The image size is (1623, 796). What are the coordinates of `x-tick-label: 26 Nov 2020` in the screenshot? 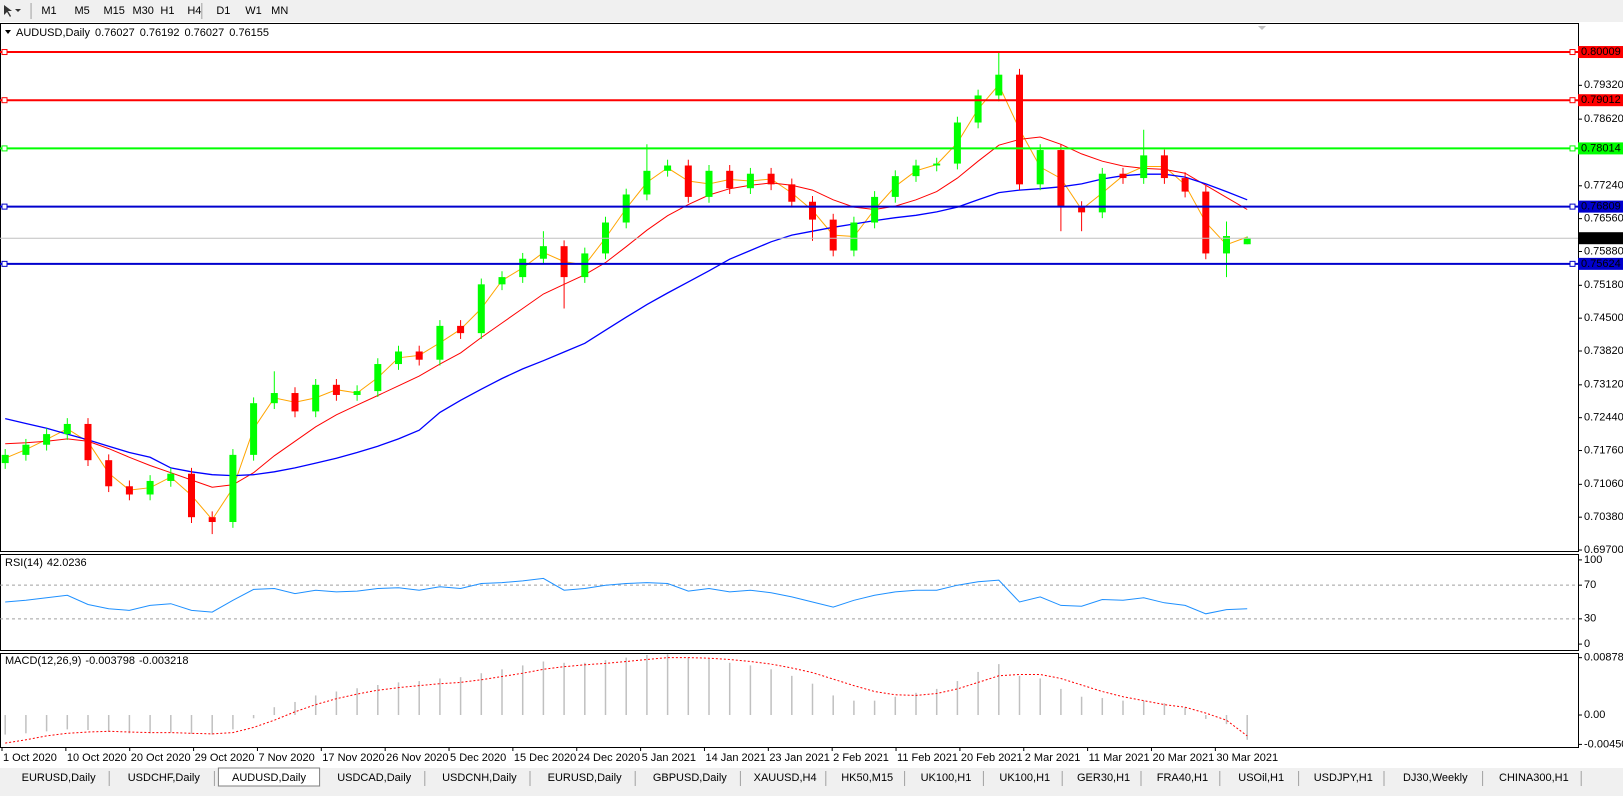 It's located at (417, 758).